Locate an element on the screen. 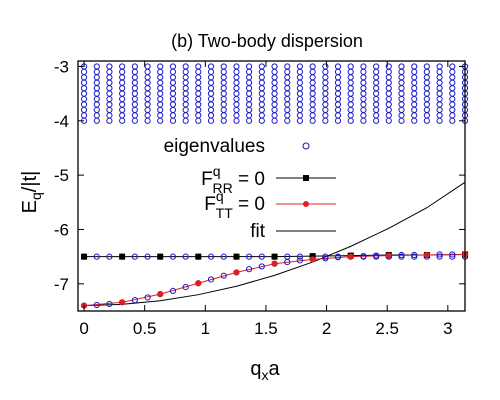 The width and height of the screenshot is (500, 400). x-tick-label: 3 is located at coordinates (447, 328).